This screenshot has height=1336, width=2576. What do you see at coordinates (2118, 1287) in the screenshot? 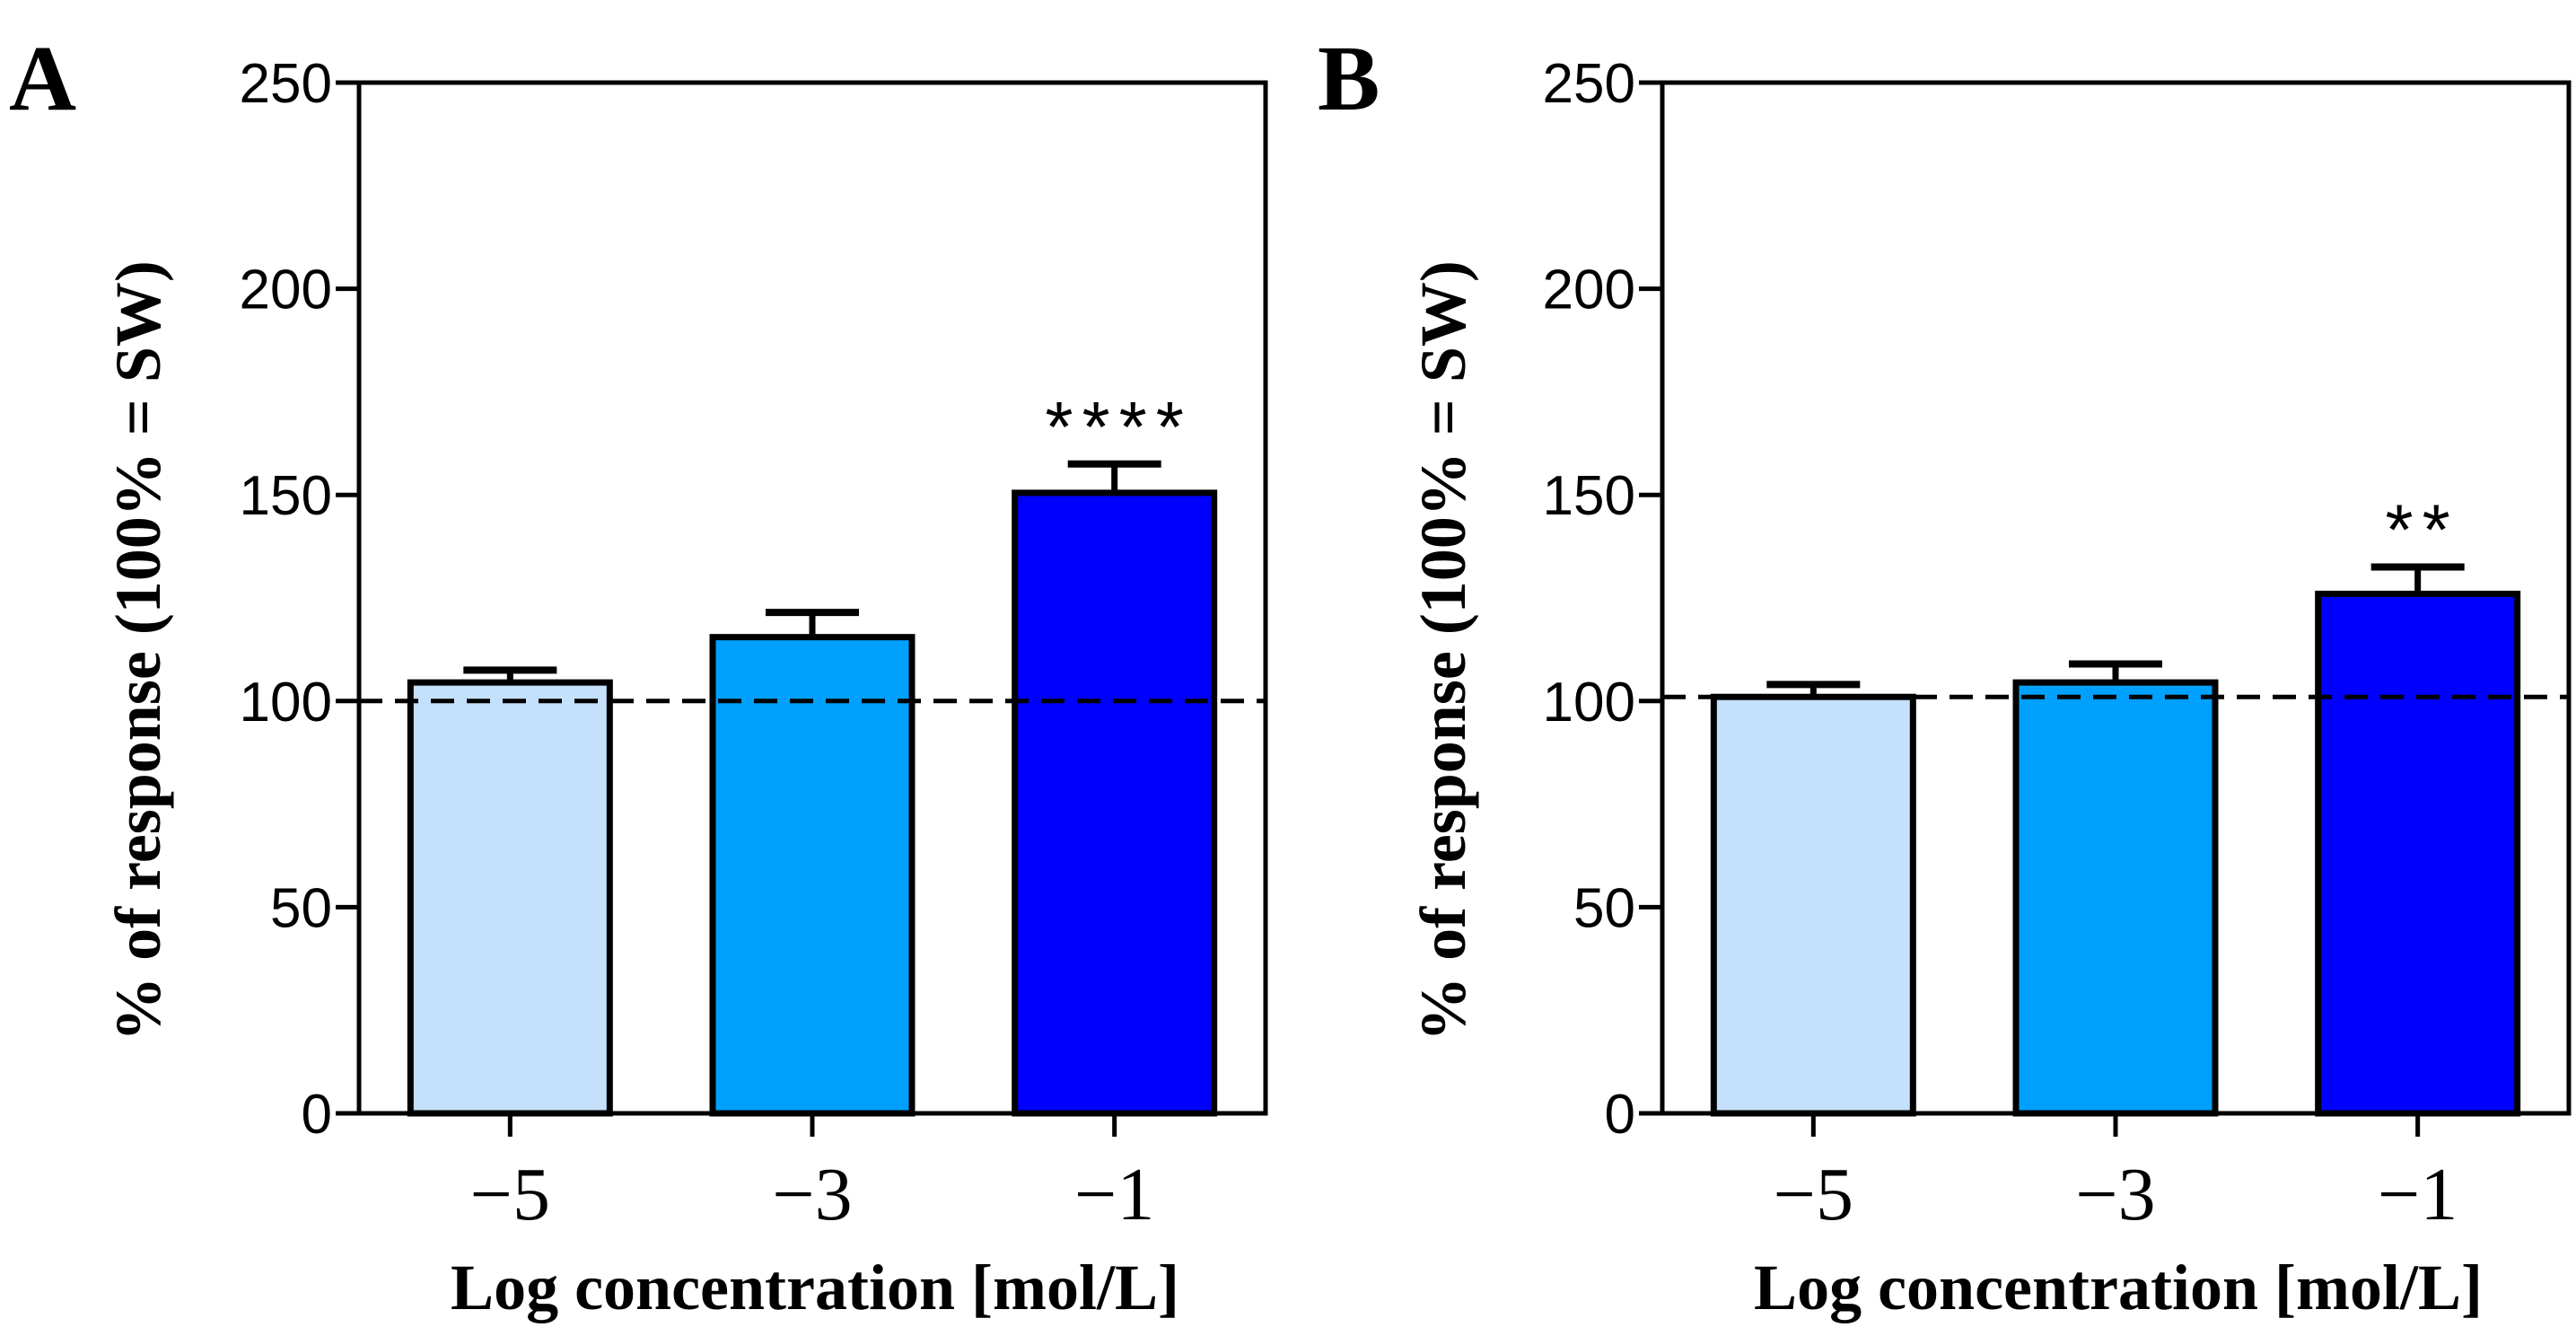
I see `panel-b-x-axis-title: Log concentration [mol/L]` at bounding box center [2118, 1287].